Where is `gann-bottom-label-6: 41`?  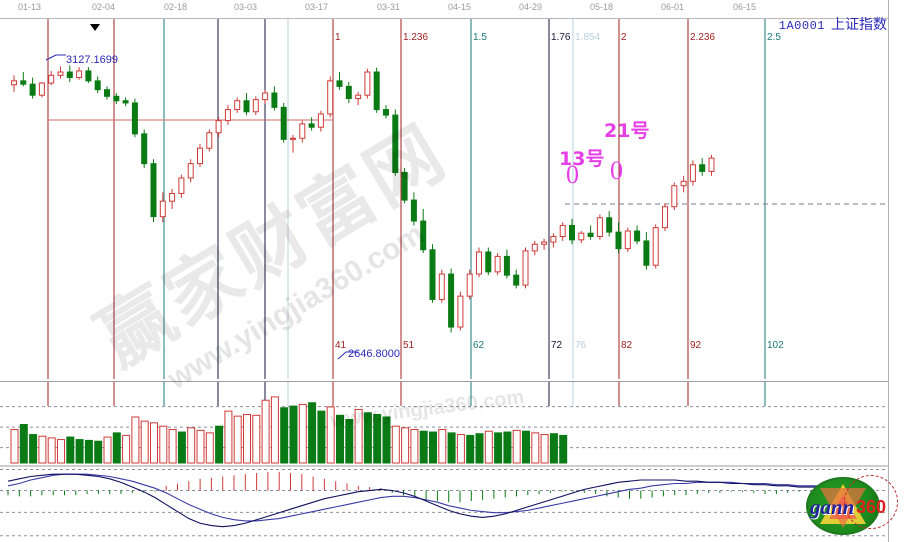
gann-bottom-label-6: 41 is located at coordinates (341, 345).